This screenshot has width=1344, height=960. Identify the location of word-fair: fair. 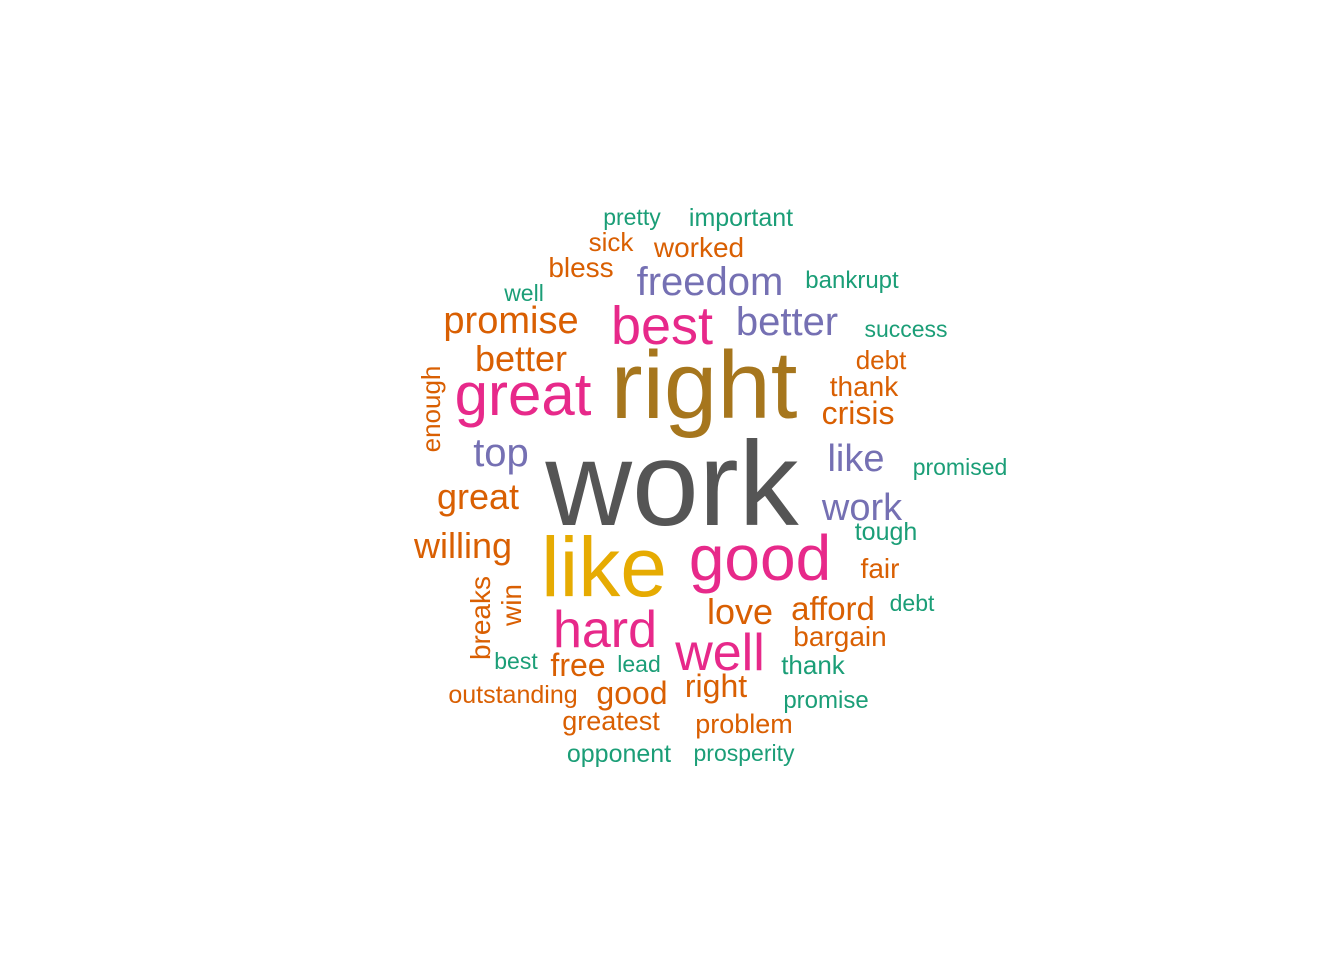
(880, 568).